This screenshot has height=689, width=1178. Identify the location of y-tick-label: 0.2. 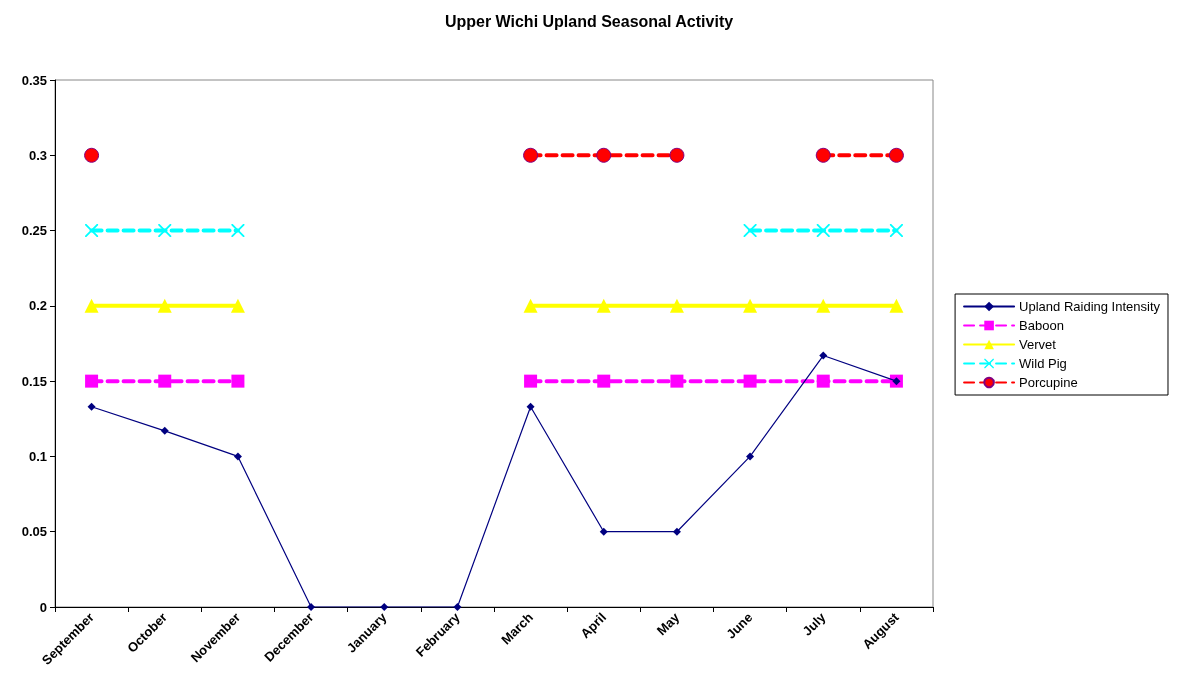
(37, 306).